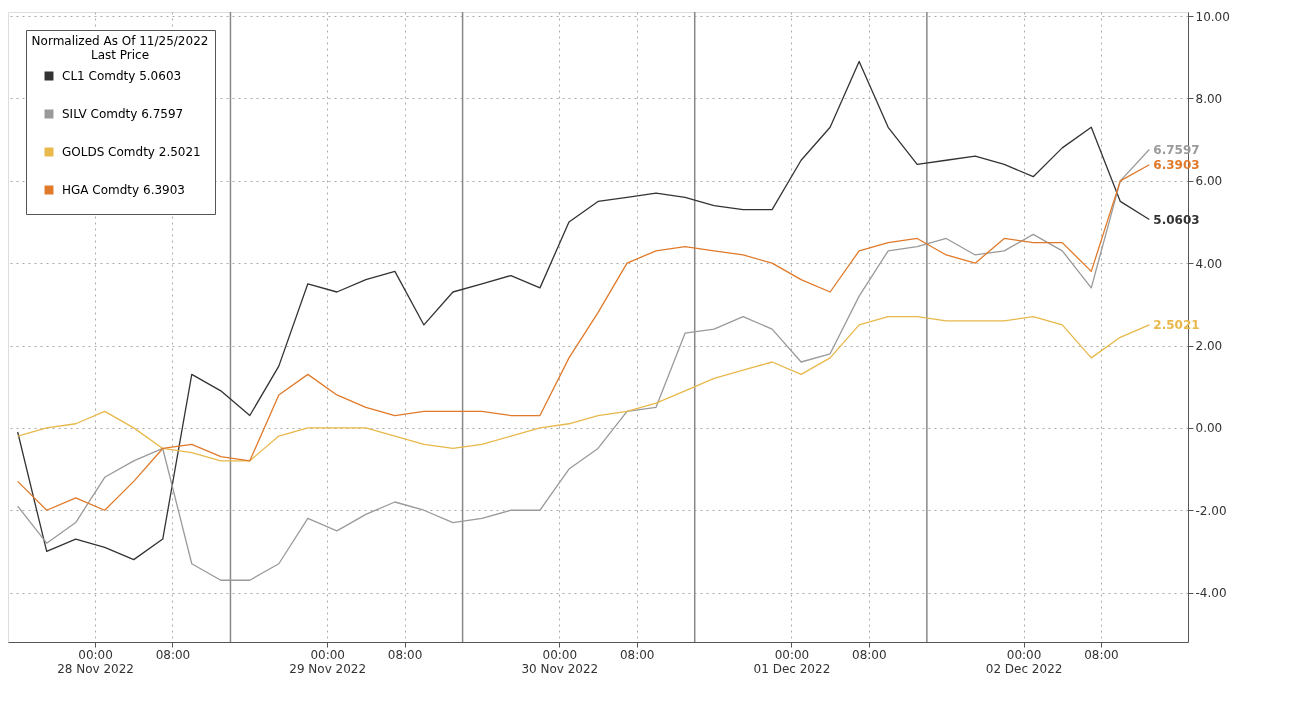 This screenshot has height=707, width=1293. Describe the element at coordinates (1211, 593) in the screenshot. I see `y-tick-label: -4.00` at that location.